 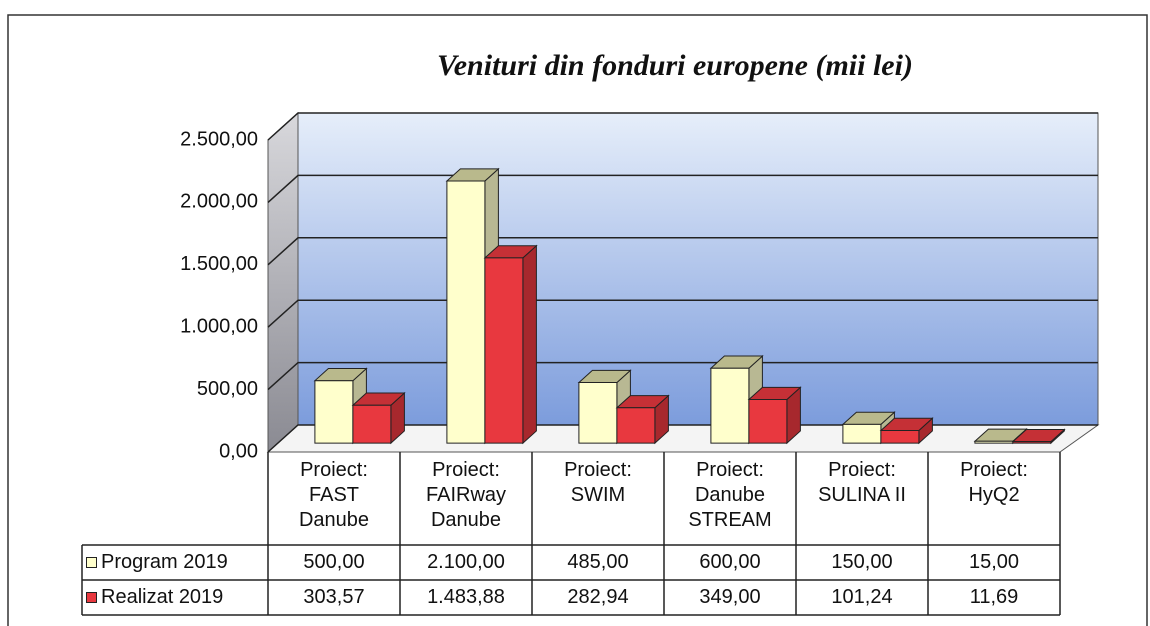 I want to click on y-tick-label: 500,00, so click(x=227, y=389).